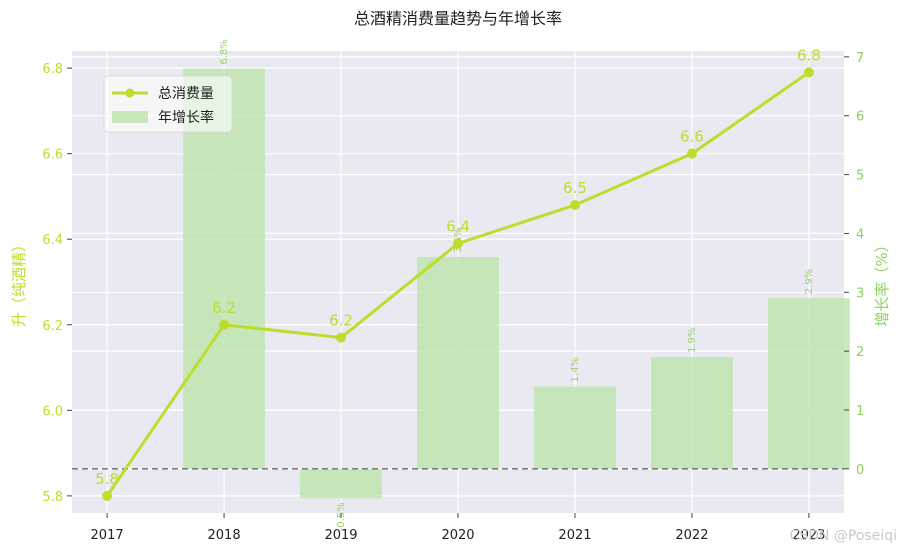 This screenshot has height=551, width=900. Describe the element at coordinates (843, 536) in the screenshot. I see `watermark: CSDN @Poseiqi` at that location.